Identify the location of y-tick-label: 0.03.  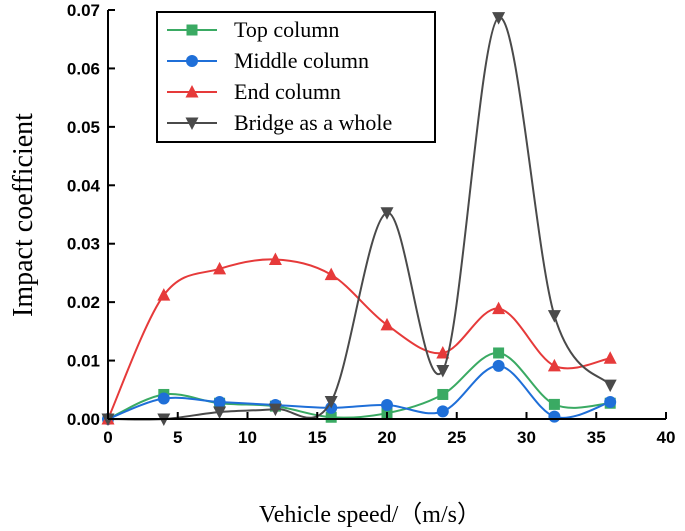
(83, 244).